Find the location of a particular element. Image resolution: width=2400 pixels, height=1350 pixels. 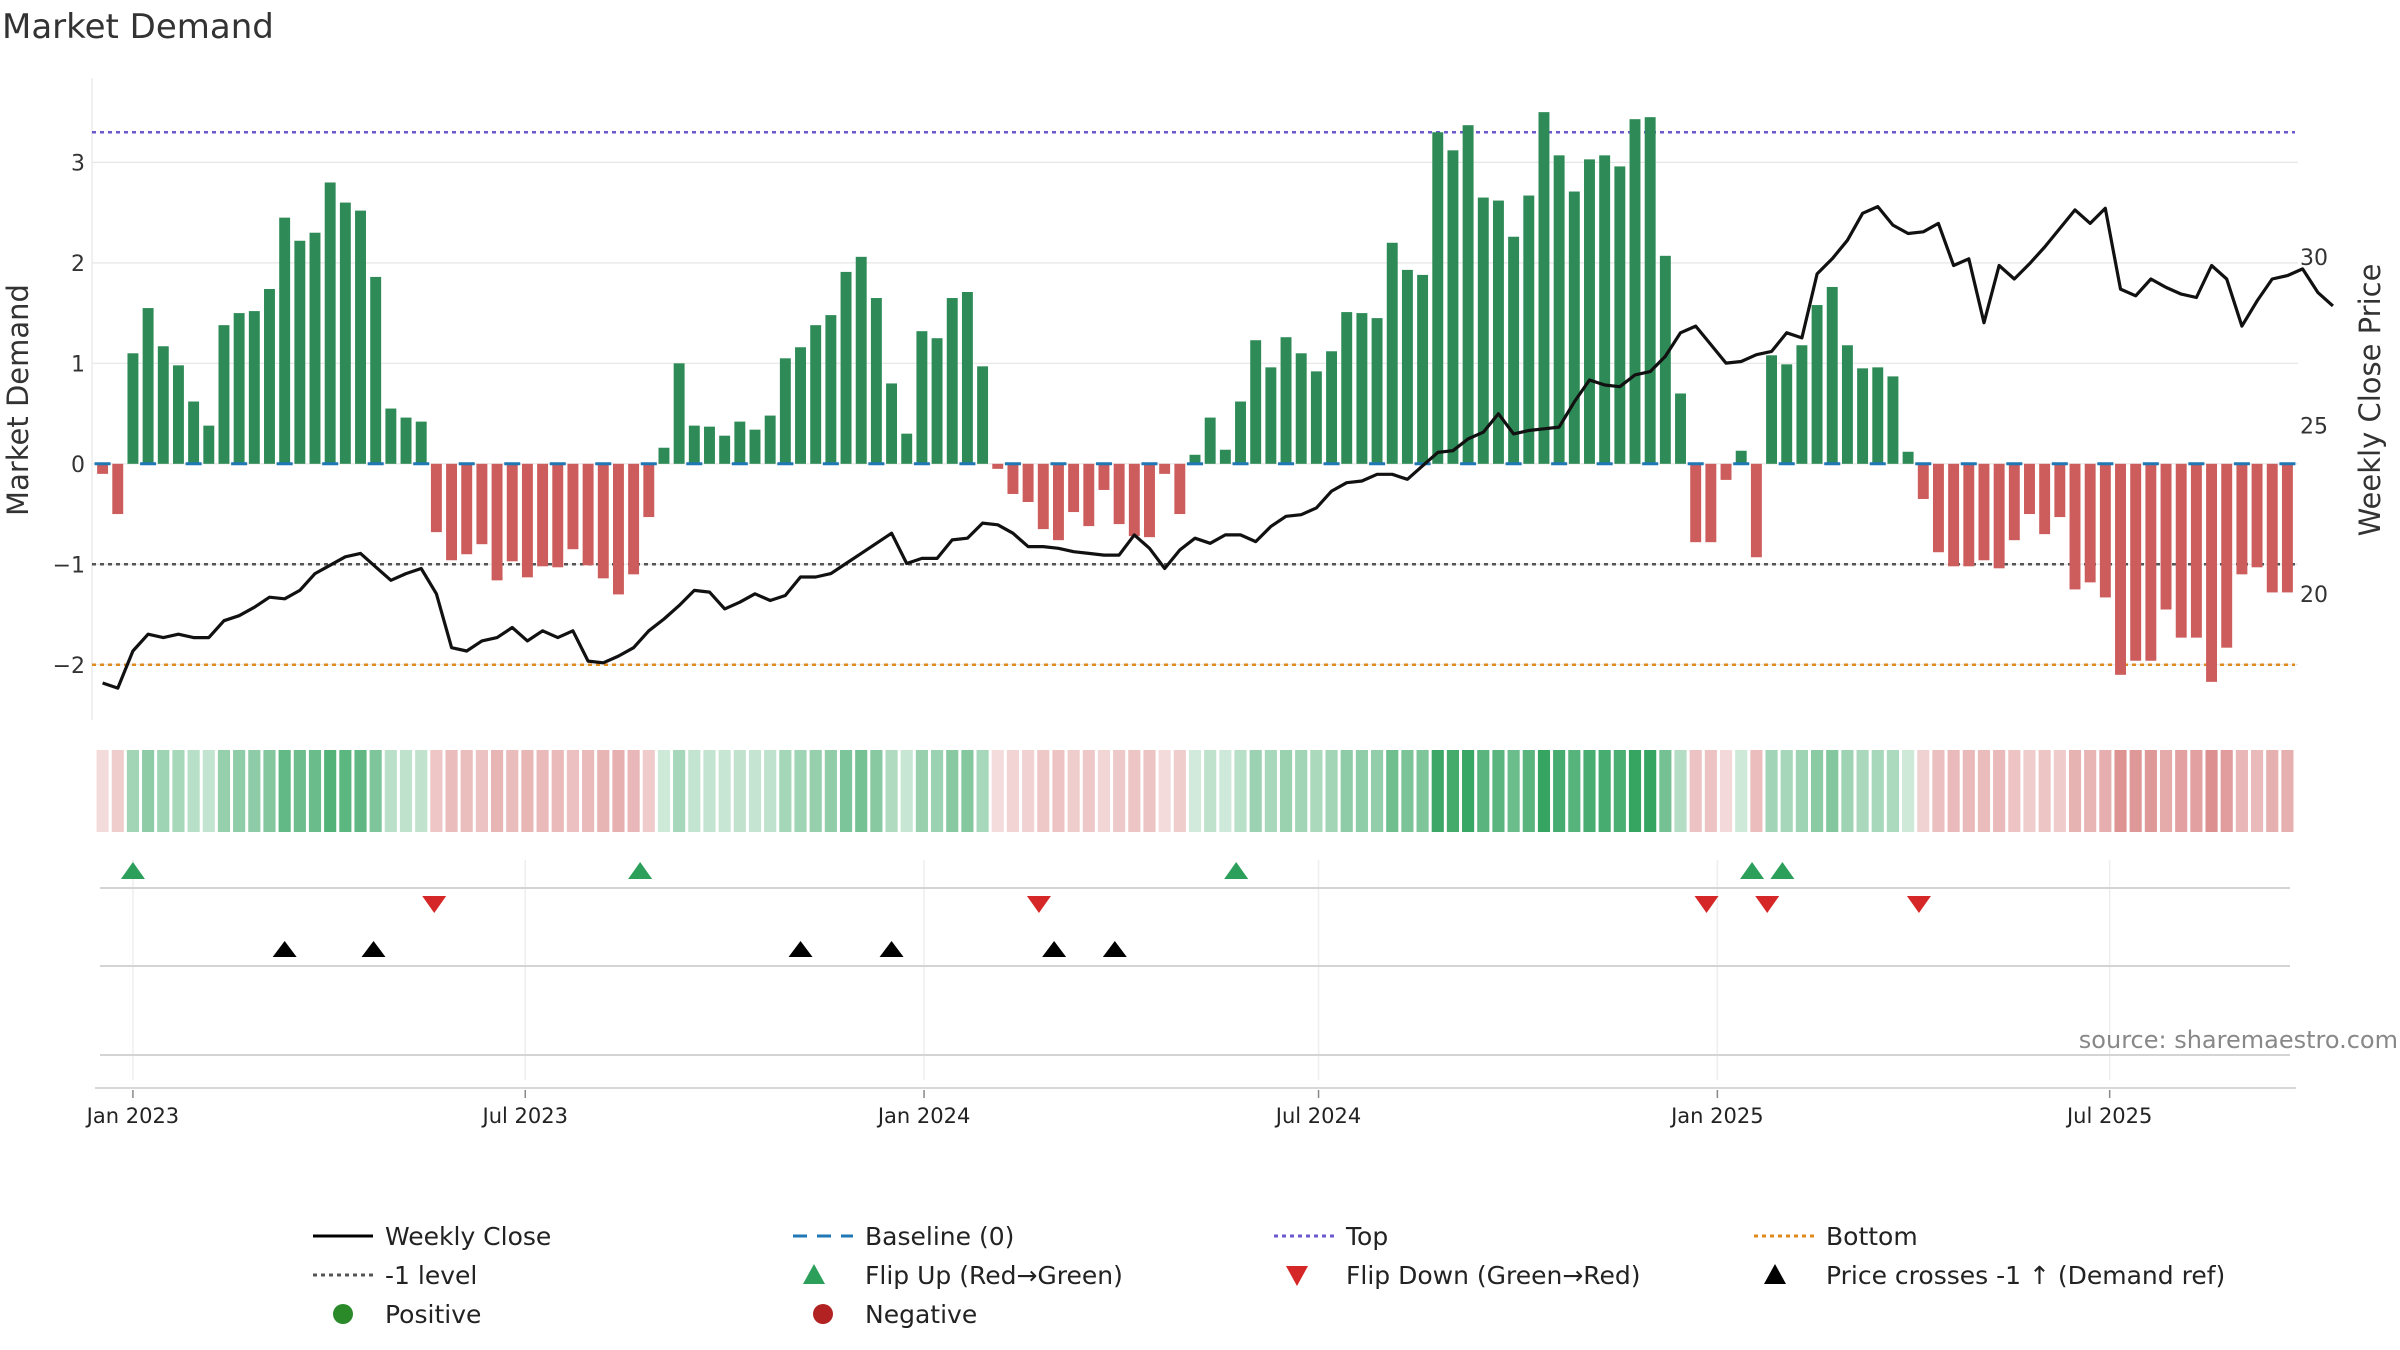

y-tick-label: 0 is located at coordinates (78, 465).